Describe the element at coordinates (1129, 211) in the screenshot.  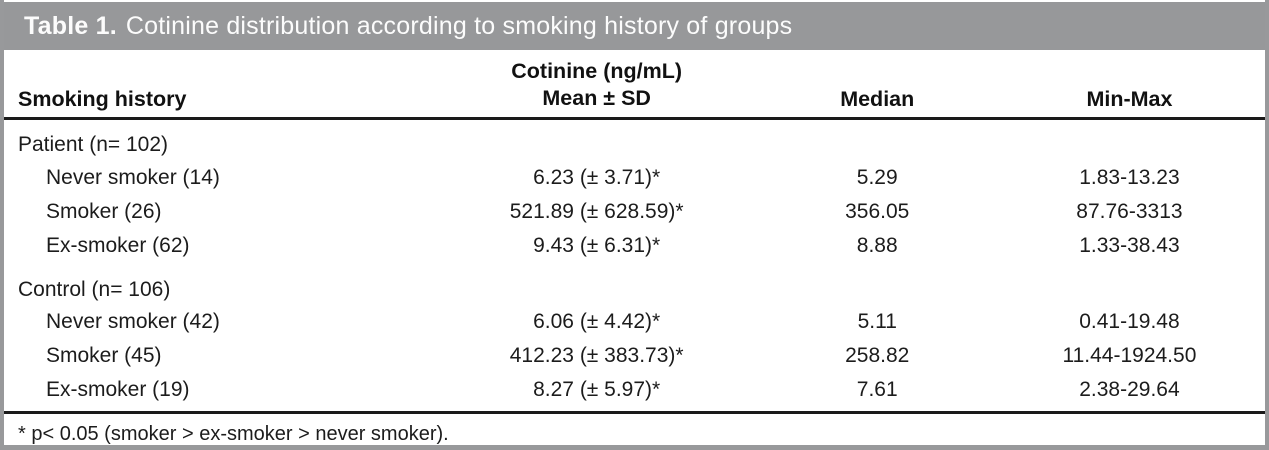
I see `min-max-cell: 87.76-3313` at that location.